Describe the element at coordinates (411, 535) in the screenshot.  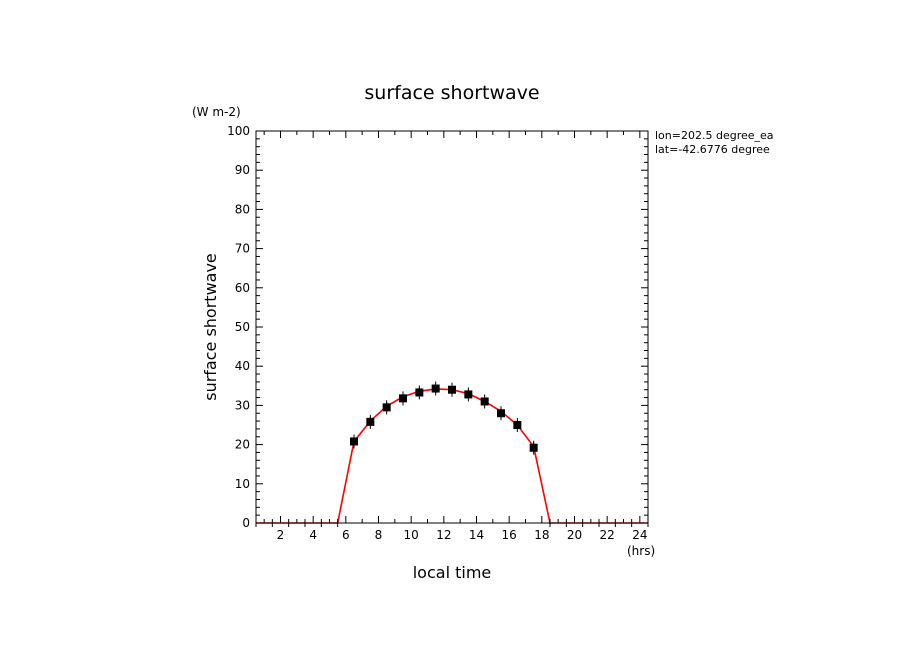
I see `x-tick-label: 10` at that location.